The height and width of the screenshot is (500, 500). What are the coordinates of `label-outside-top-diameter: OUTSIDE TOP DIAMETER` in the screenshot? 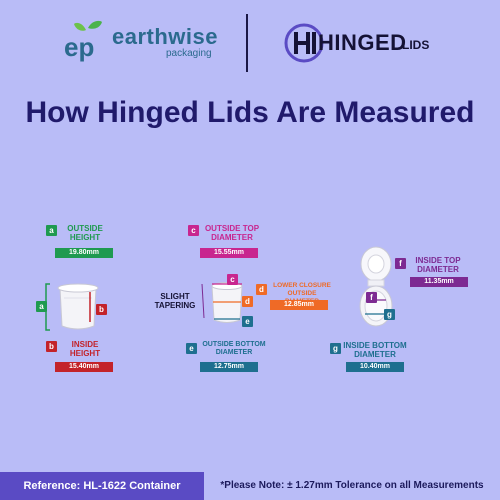 It's located at (232, 233).